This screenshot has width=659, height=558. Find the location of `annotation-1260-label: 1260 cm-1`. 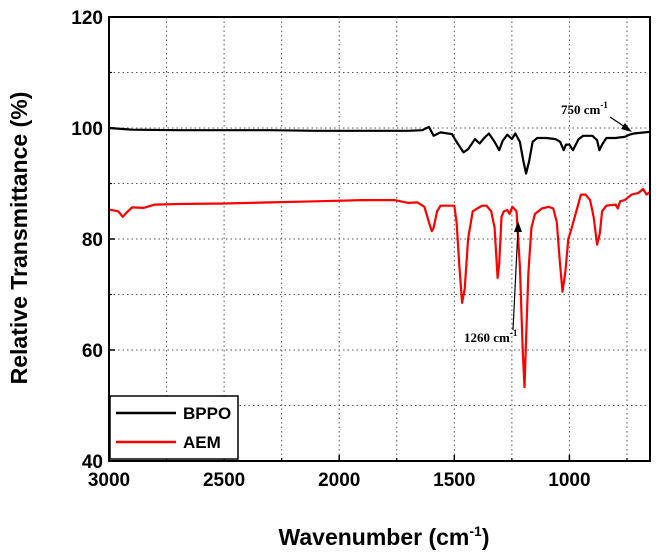

annotation-1260-label: 1260 cm-1 is located at coordinates (491, 336).